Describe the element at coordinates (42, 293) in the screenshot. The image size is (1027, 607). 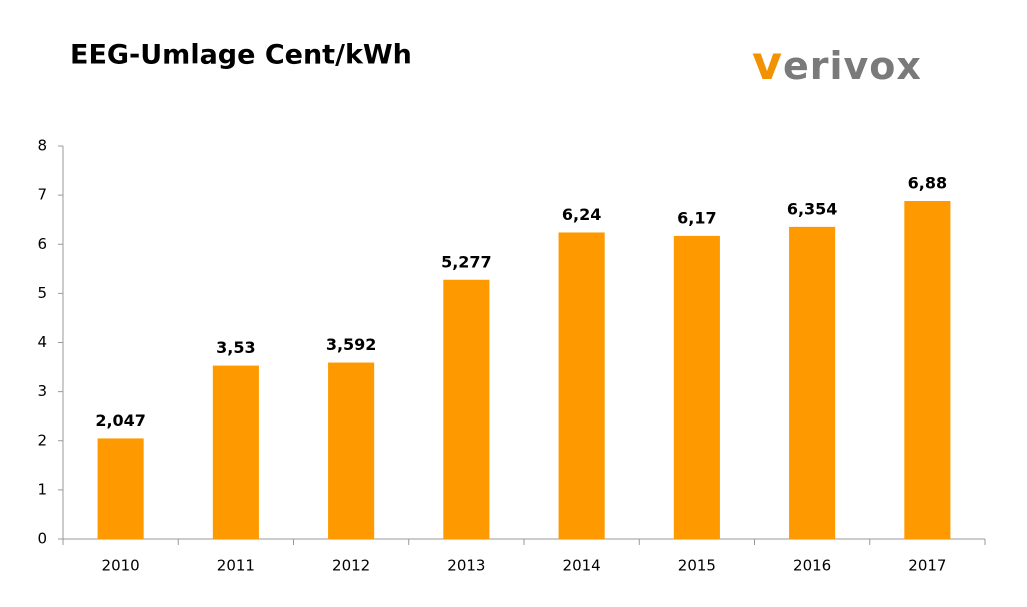
I see `y-tick-label: 5` at that location.